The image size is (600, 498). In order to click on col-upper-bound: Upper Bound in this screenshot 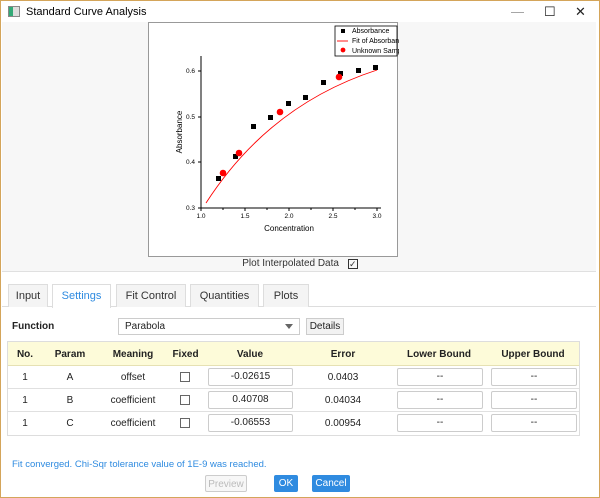, I will do `click(533, 354)`.